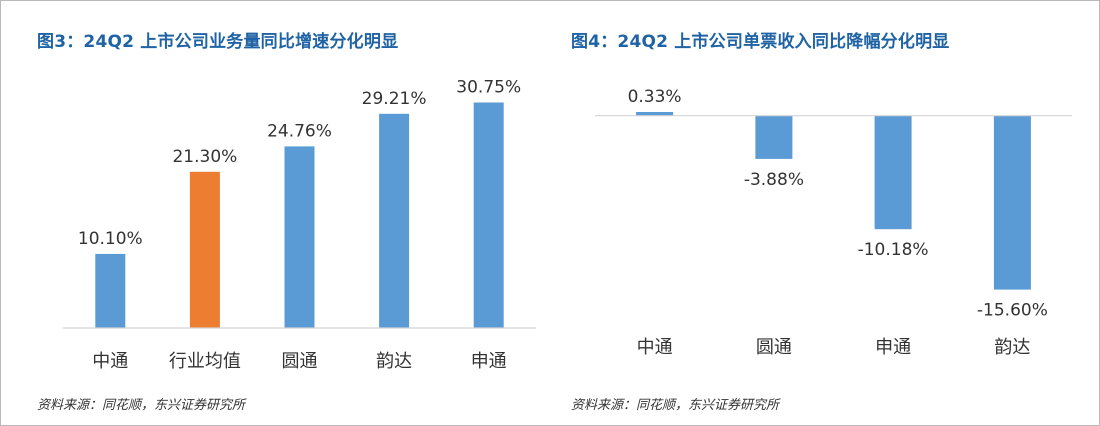 This screenshot has height=426, width=1100. I want to click on category-label-1: 圆通, so click(774, 347).